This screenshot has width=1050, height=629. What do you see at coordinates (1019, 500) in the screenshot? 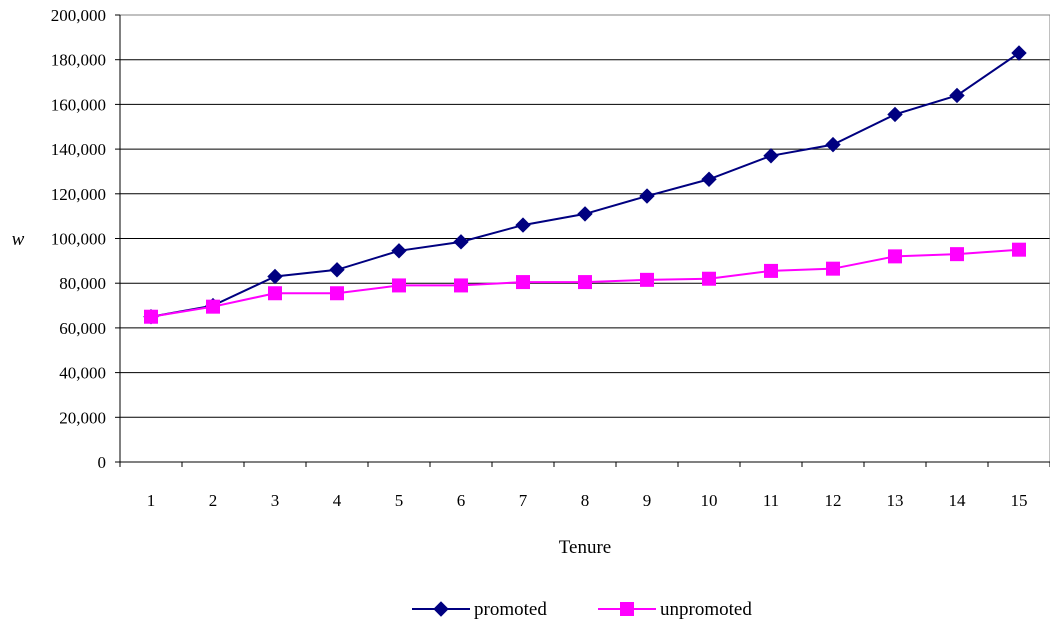
I see `x-tick-label: 15` at bounding box center [1019, 500].